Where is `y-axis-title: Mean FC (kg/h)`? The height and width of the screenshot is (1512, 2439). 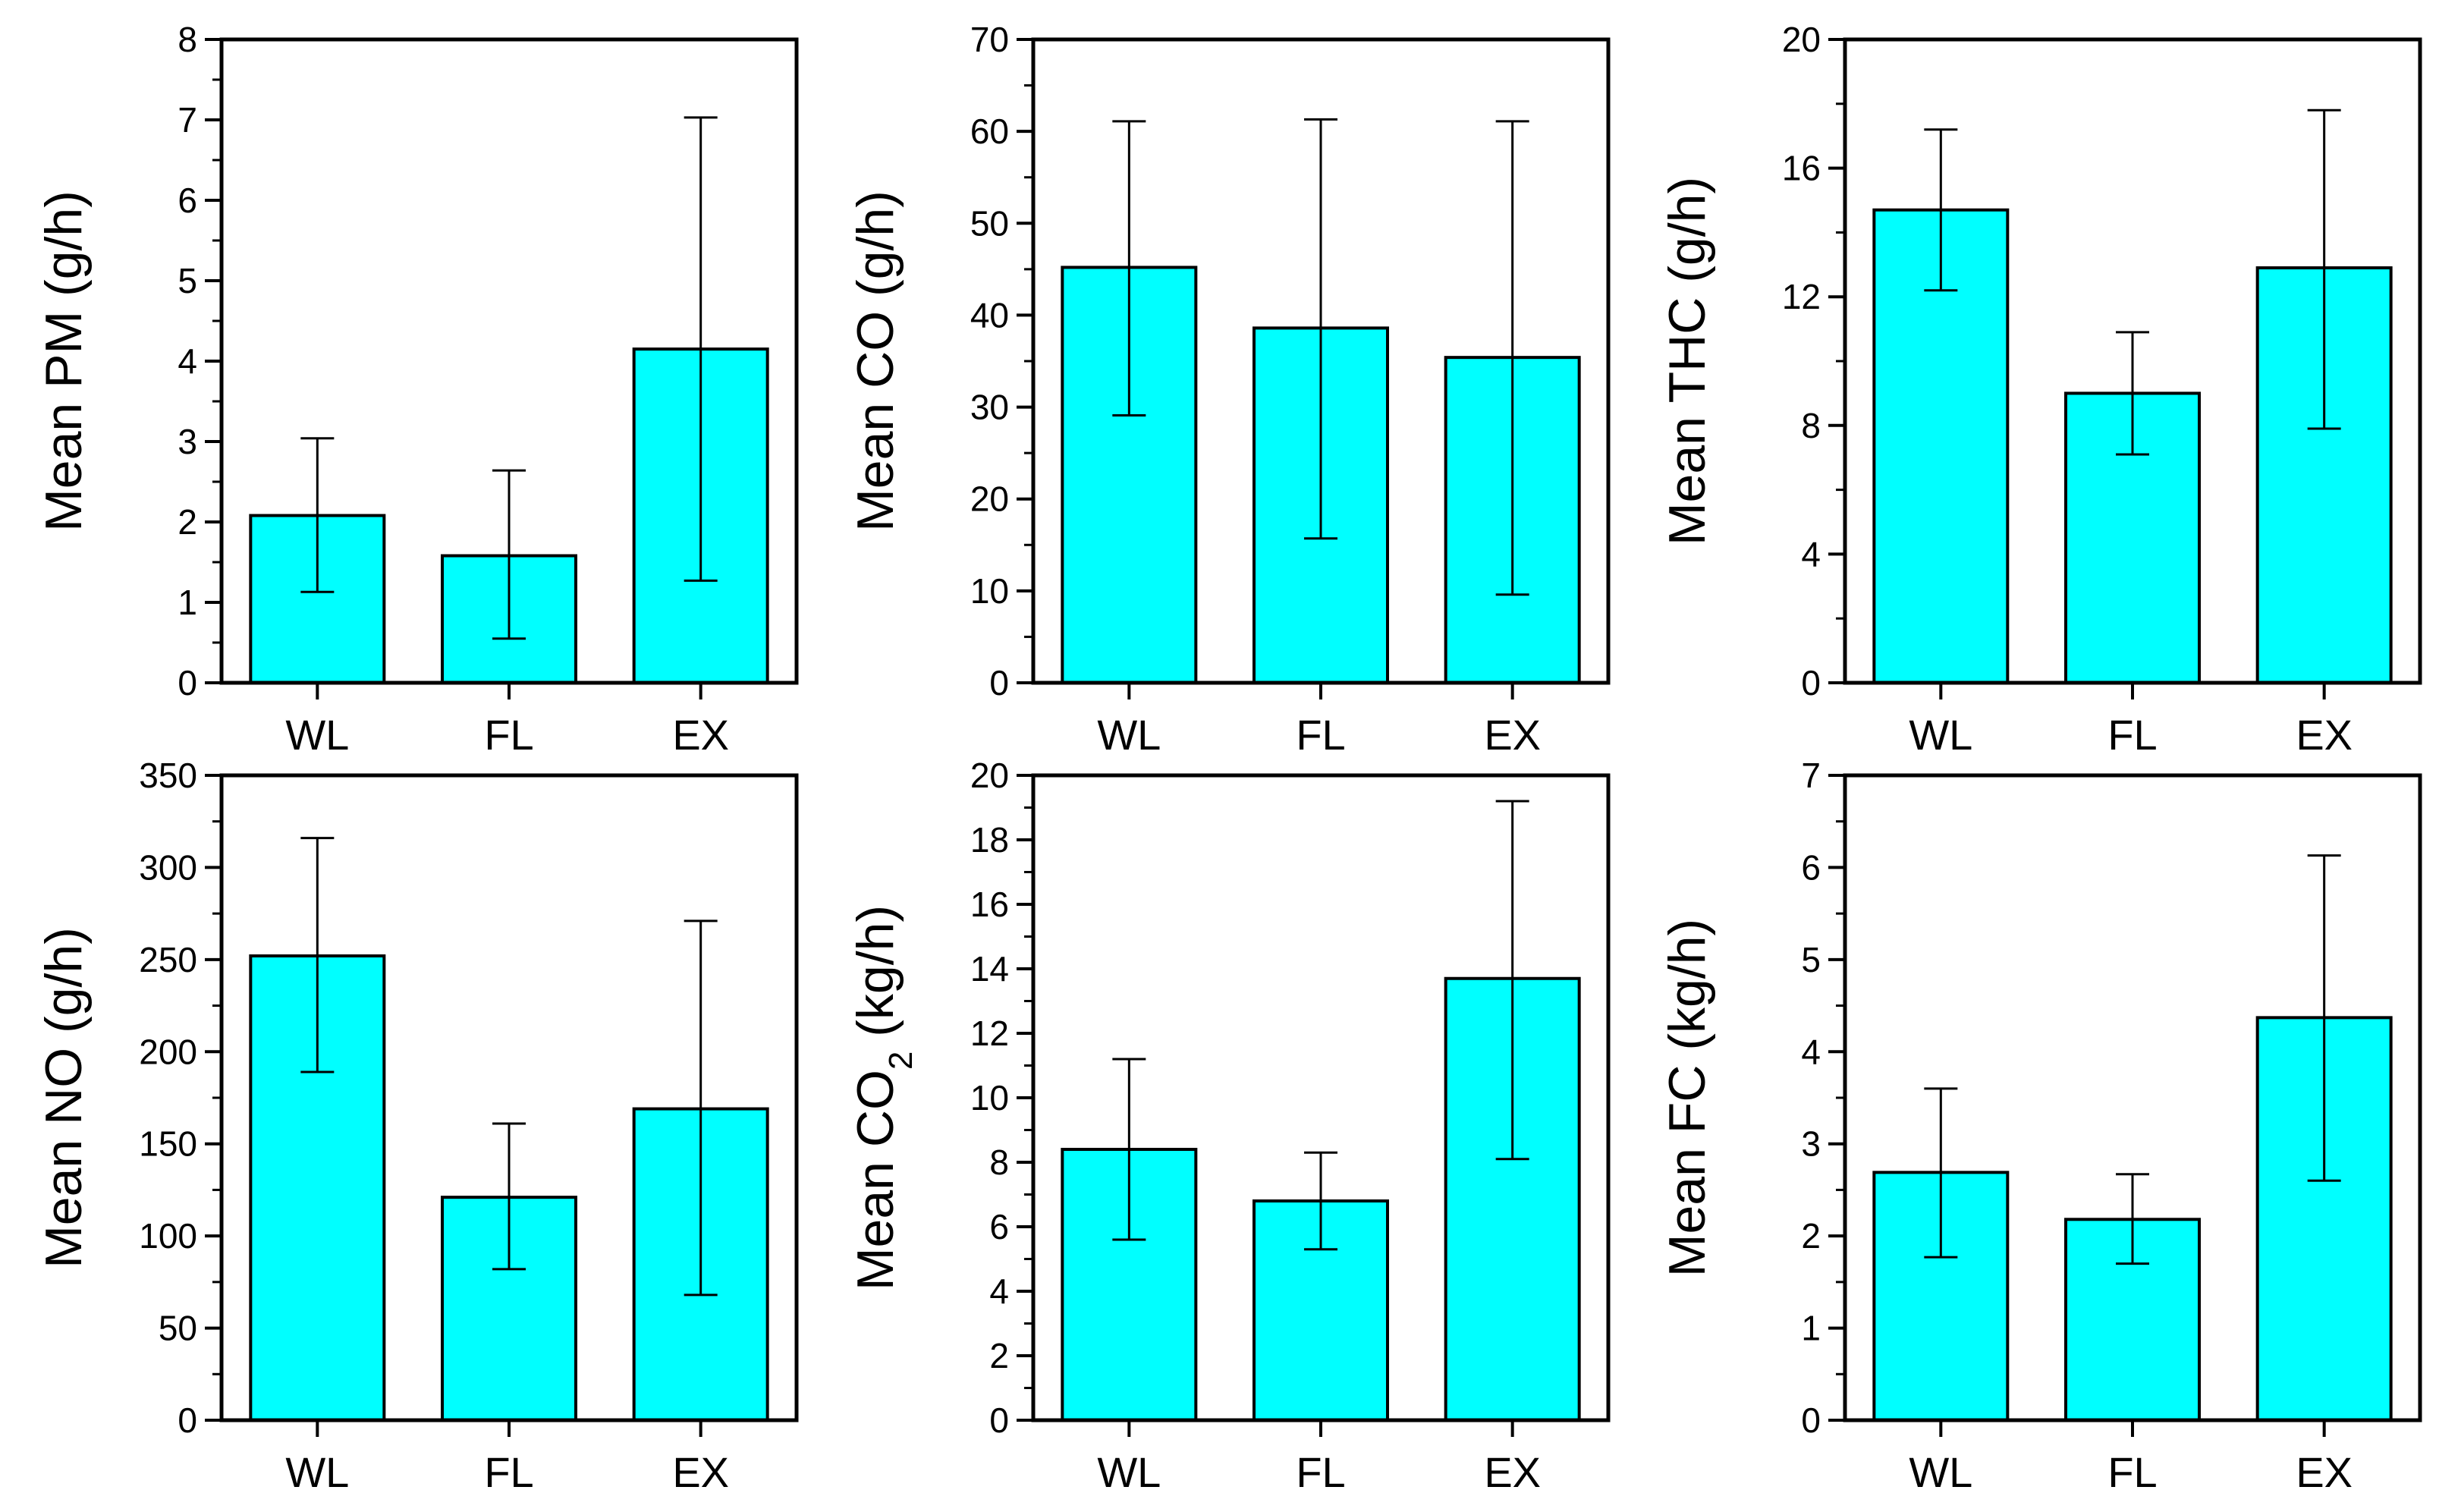
y-axis-title: Mean FC (kg/h) is located at coordinates (1687, 1098).